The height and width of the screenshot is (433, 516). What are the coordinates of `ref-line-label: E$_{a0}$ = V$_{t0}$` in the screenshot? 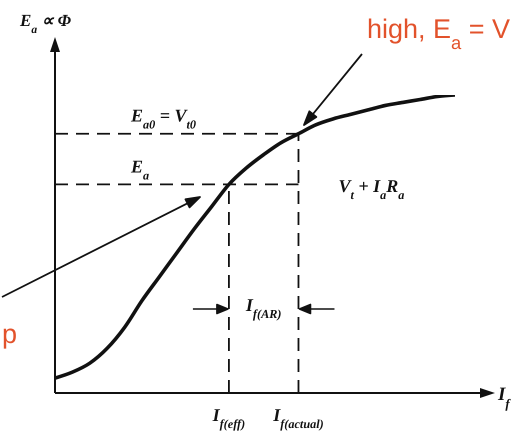 It's located at (163, 119).